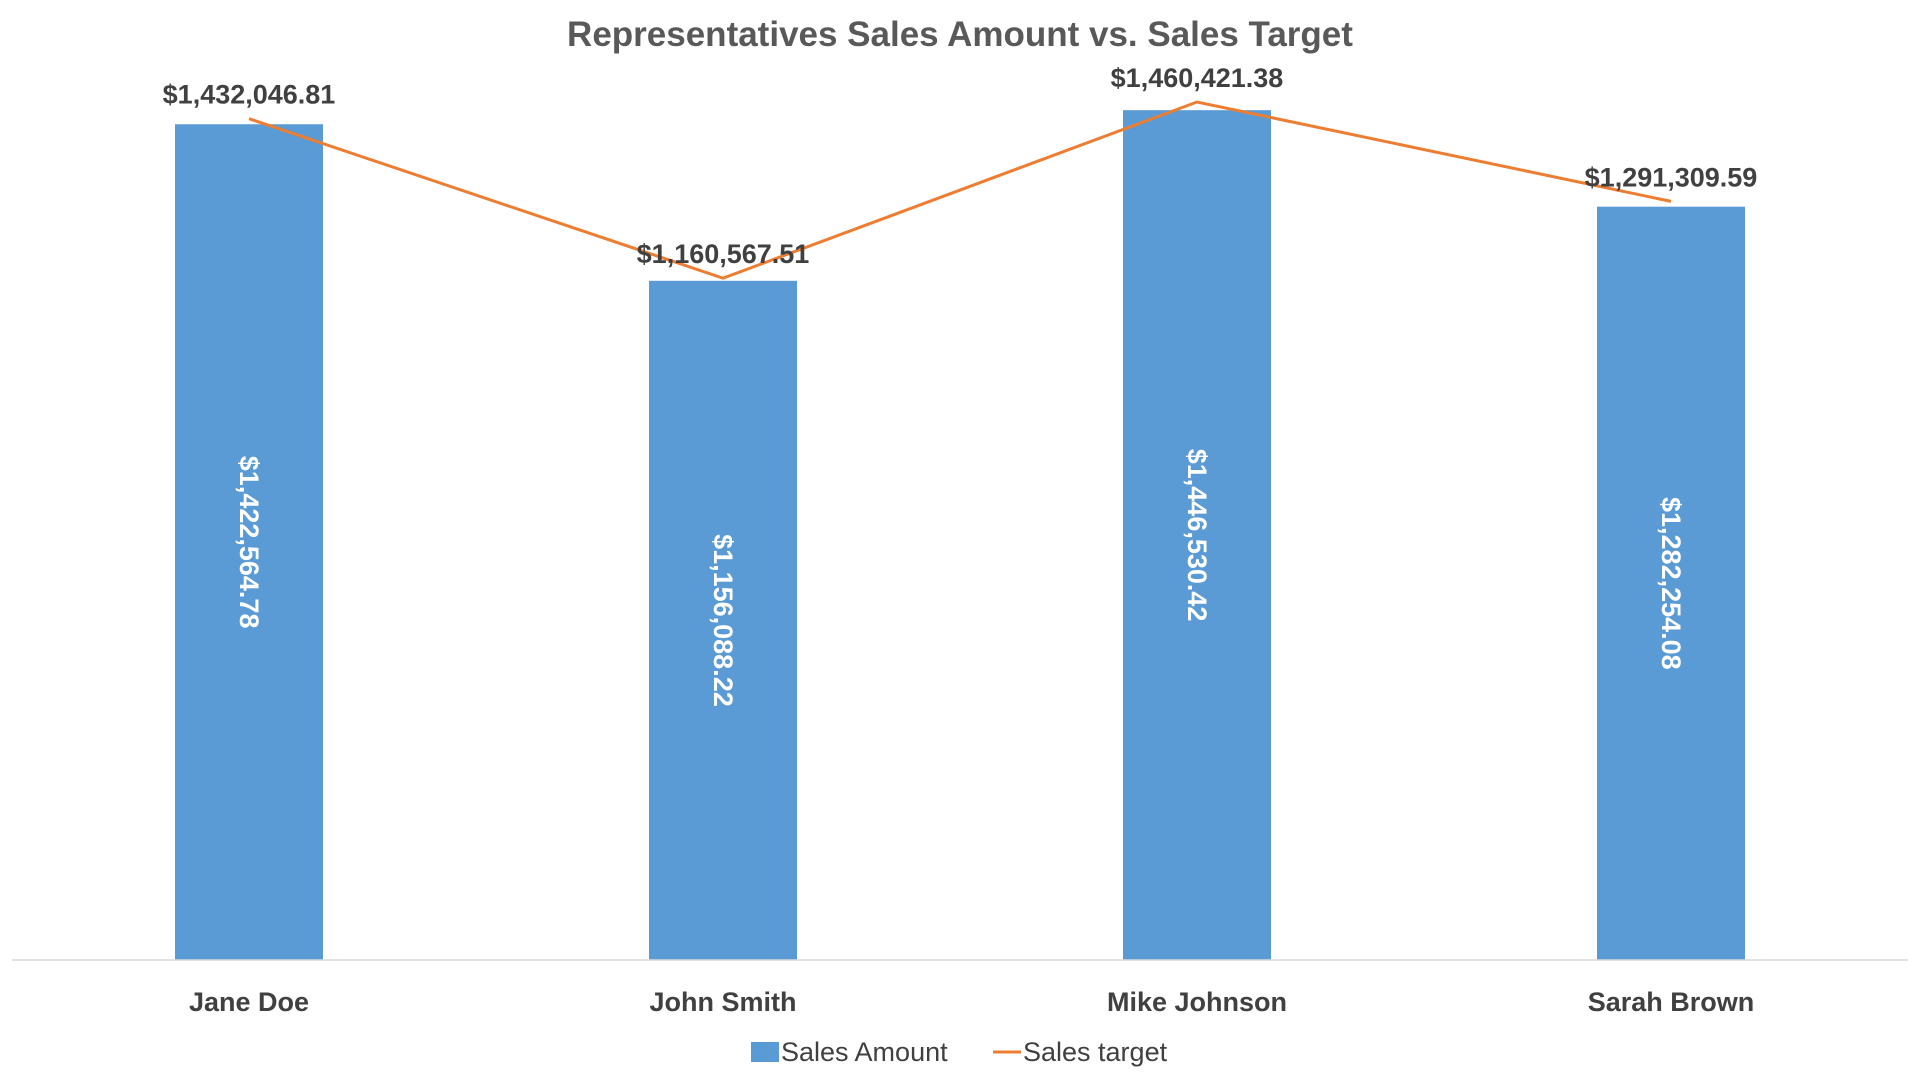 The image size is (1920, 1080). Describe the element at coordinates (959, 1052) in the screenshot. I see `legend: Sales Amount Sales target` at that location.